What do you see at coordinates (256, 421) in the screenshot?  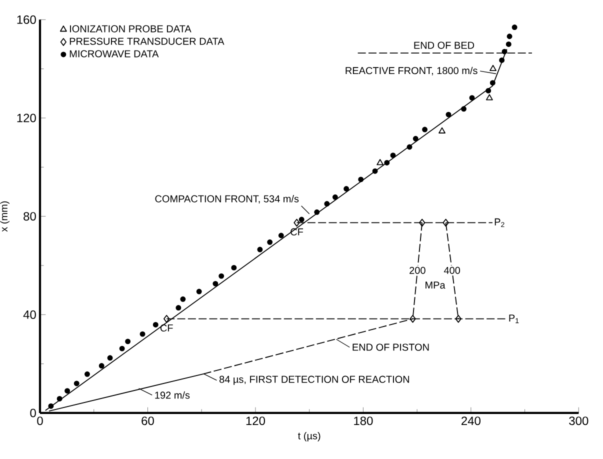 I see `x-tick-label: 120` at bounding box center [256, 421].